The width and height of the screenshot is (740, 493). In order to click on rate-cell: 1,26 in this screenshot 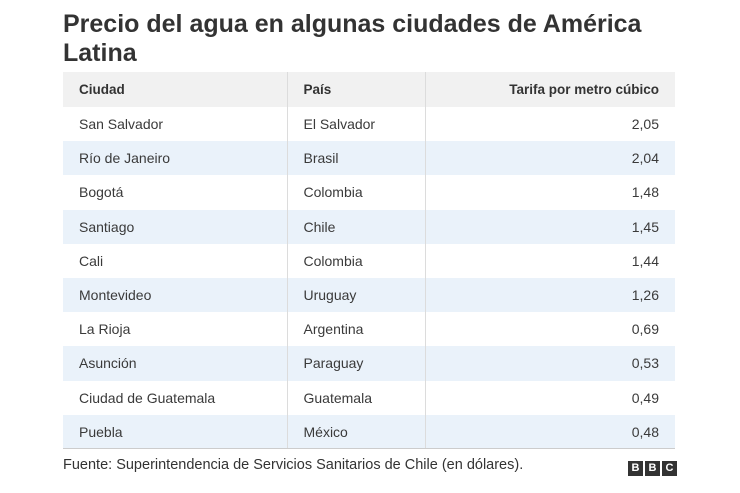, I will do `click(550, 295)`.